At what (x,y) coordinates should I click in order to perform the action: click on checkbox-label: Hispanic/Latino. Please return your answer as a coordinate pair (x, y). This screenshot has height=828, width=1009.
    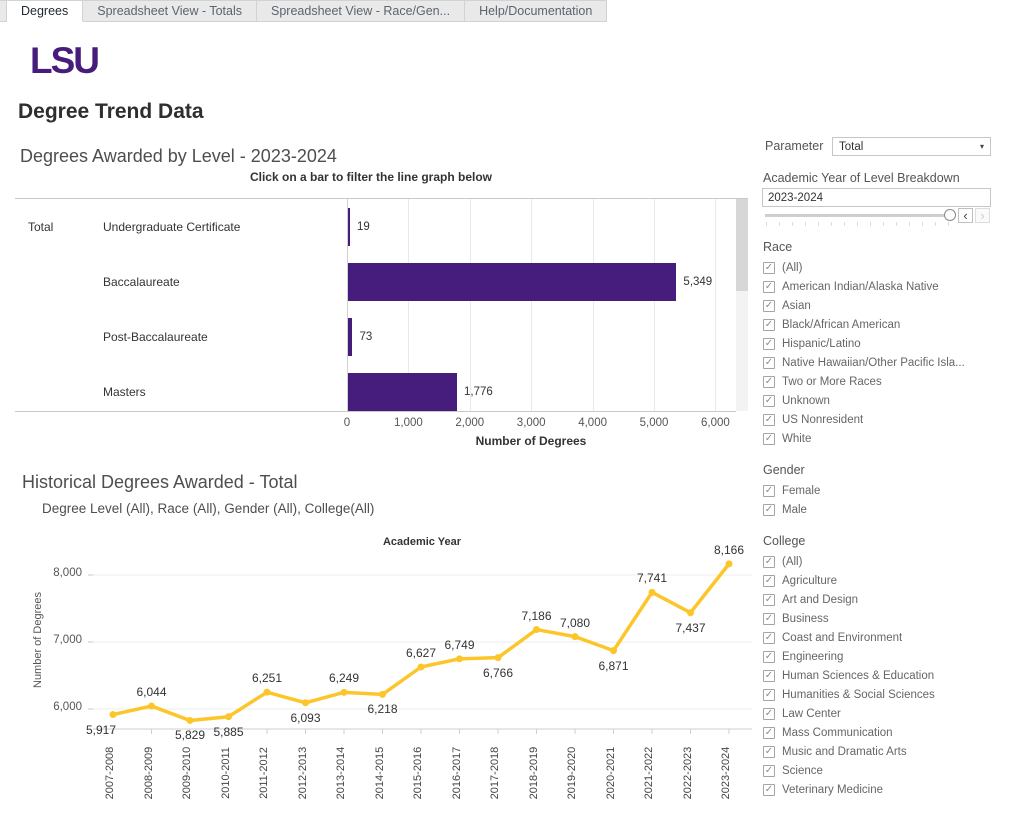
    Looking at the image, I should click on (821, 343).